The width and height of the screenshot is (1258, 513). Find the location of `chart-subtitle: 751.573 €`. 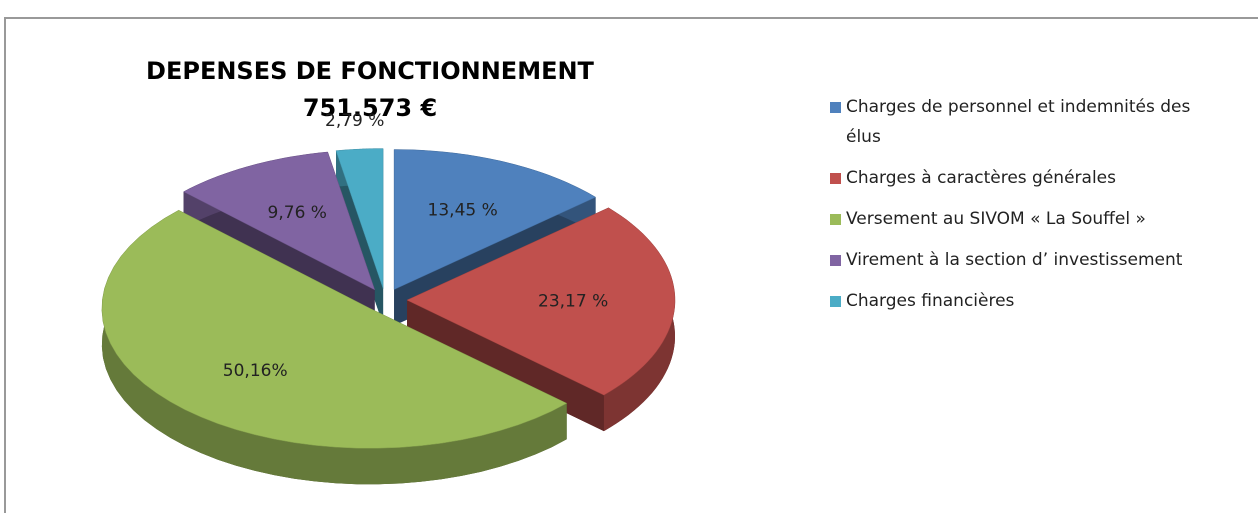

chart-subtitle: 751.573 € is located at coordinates (370, 108).